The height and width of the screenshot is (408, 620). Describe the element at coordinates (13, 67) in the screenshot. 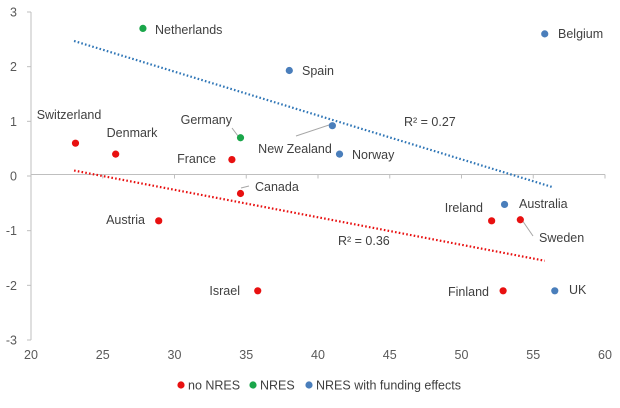

I see `y-tick-label: 2` at that location.